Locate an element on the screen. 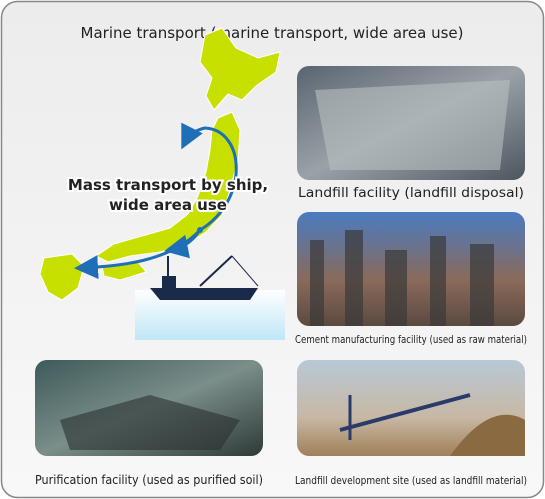 This screenshot has height=499, width=545. map-label: wide area use is located at coordinates (168, 205).